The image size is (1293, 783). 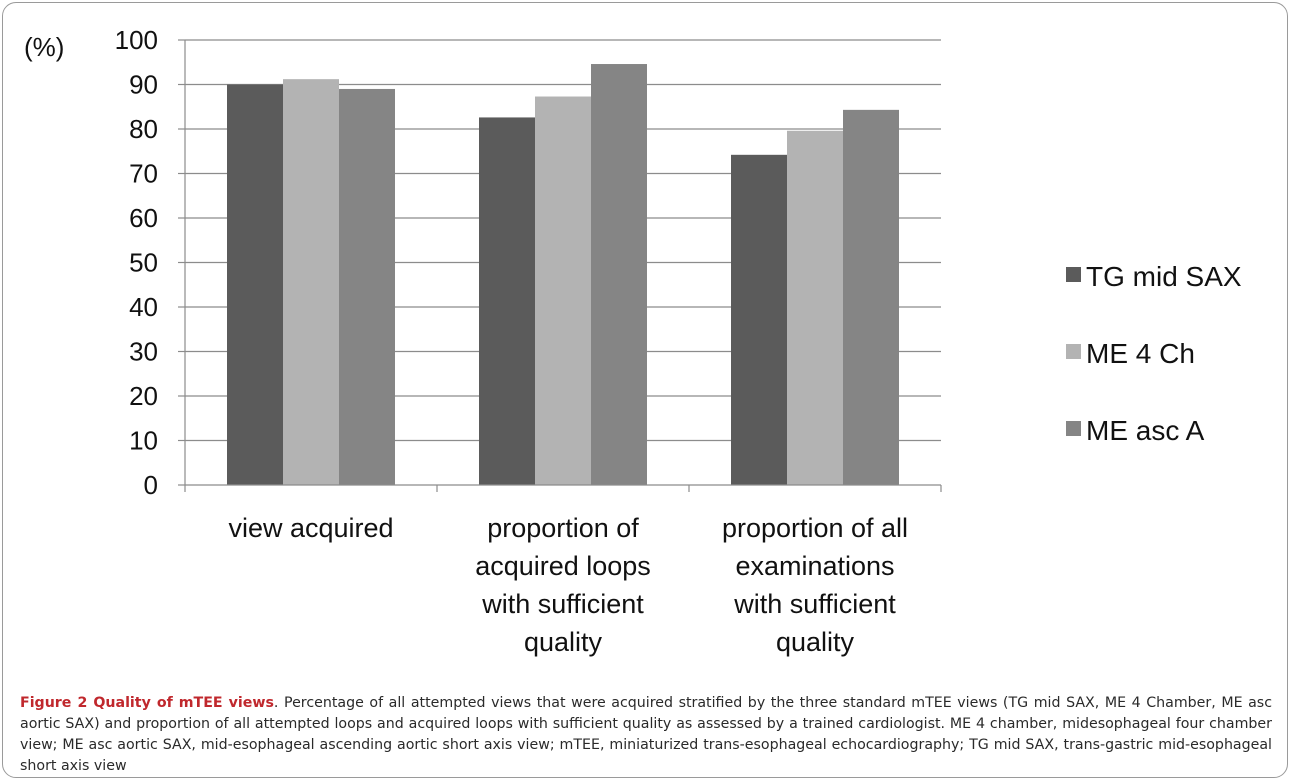 I want to click on y-tick-label: 60, so click(x=143, y=218).